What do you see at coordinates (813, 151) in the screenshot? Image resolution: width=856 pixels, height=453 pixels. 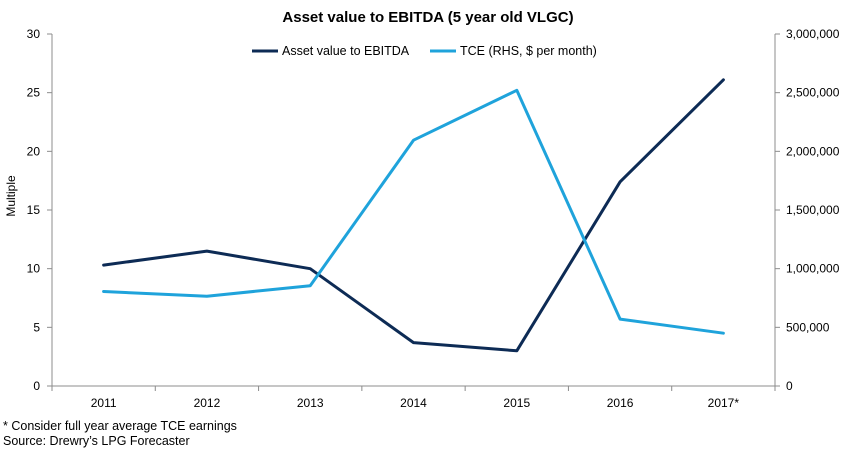 I see `y-tick-label-right: 2,000,000` at bounding box center [813, 151].